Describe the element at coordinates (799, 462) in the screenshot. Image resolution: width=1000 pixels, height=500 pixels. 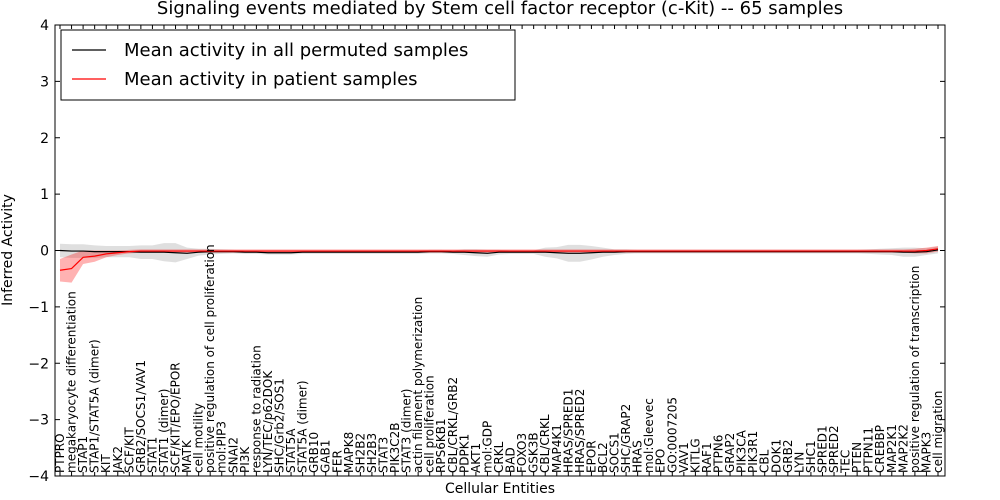
I see `category-label: LYN` at that location.